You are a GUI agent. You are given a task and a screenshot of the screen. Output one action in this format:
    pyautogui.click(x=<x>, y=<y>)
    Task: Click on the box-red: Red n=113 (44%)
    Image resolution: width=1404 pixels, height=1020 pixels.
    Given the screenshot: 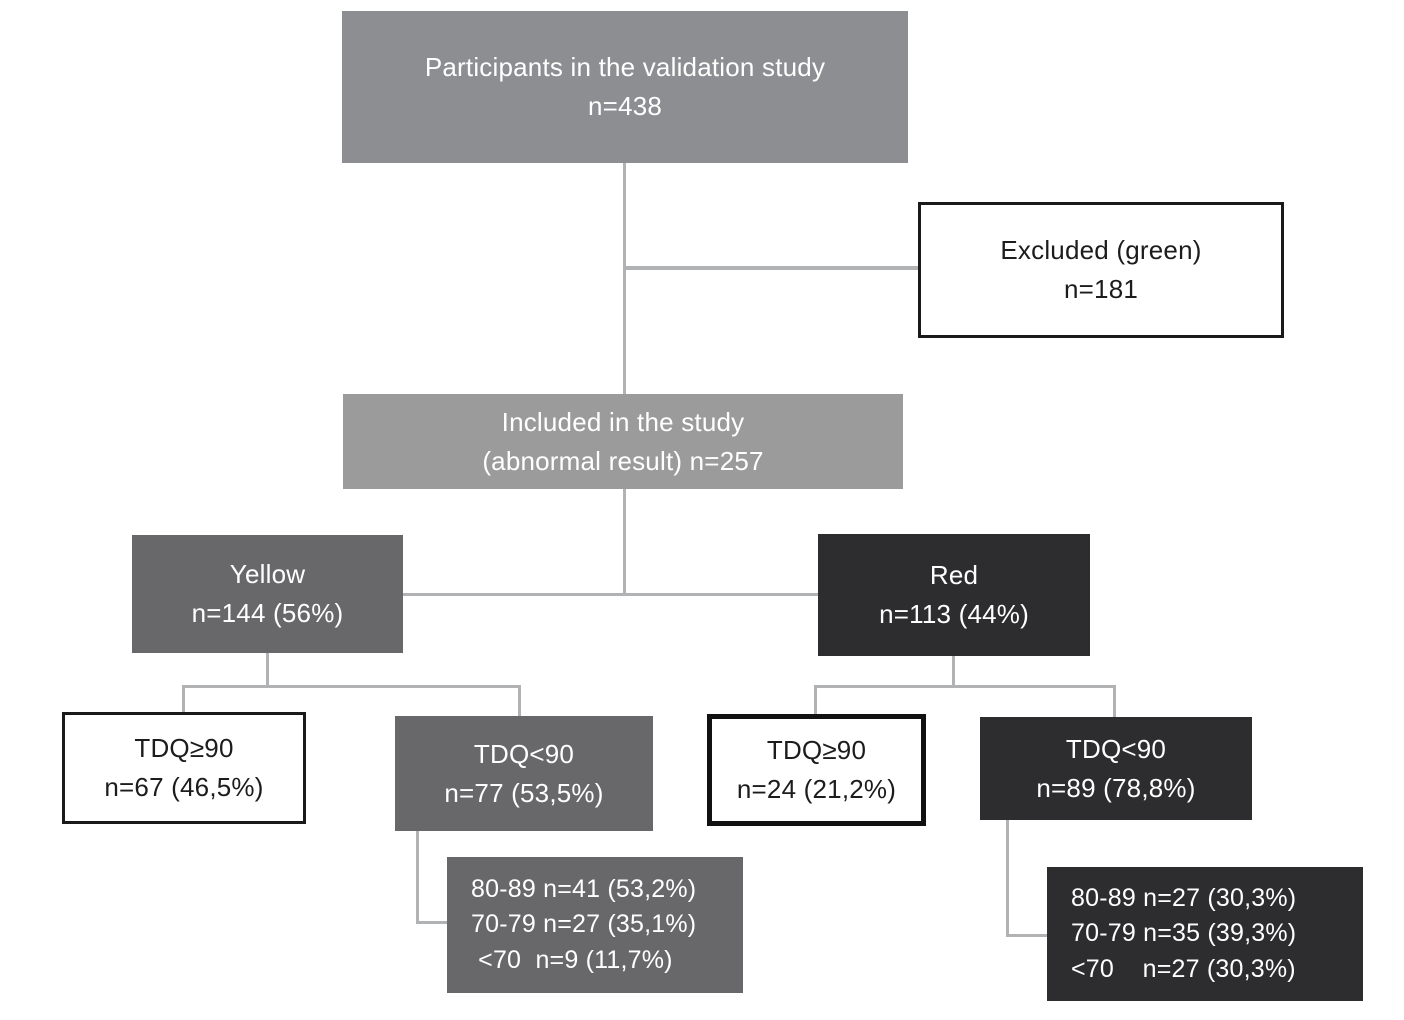 What is the action you would take?
    pyautogui.click(x=954, y=595)
    